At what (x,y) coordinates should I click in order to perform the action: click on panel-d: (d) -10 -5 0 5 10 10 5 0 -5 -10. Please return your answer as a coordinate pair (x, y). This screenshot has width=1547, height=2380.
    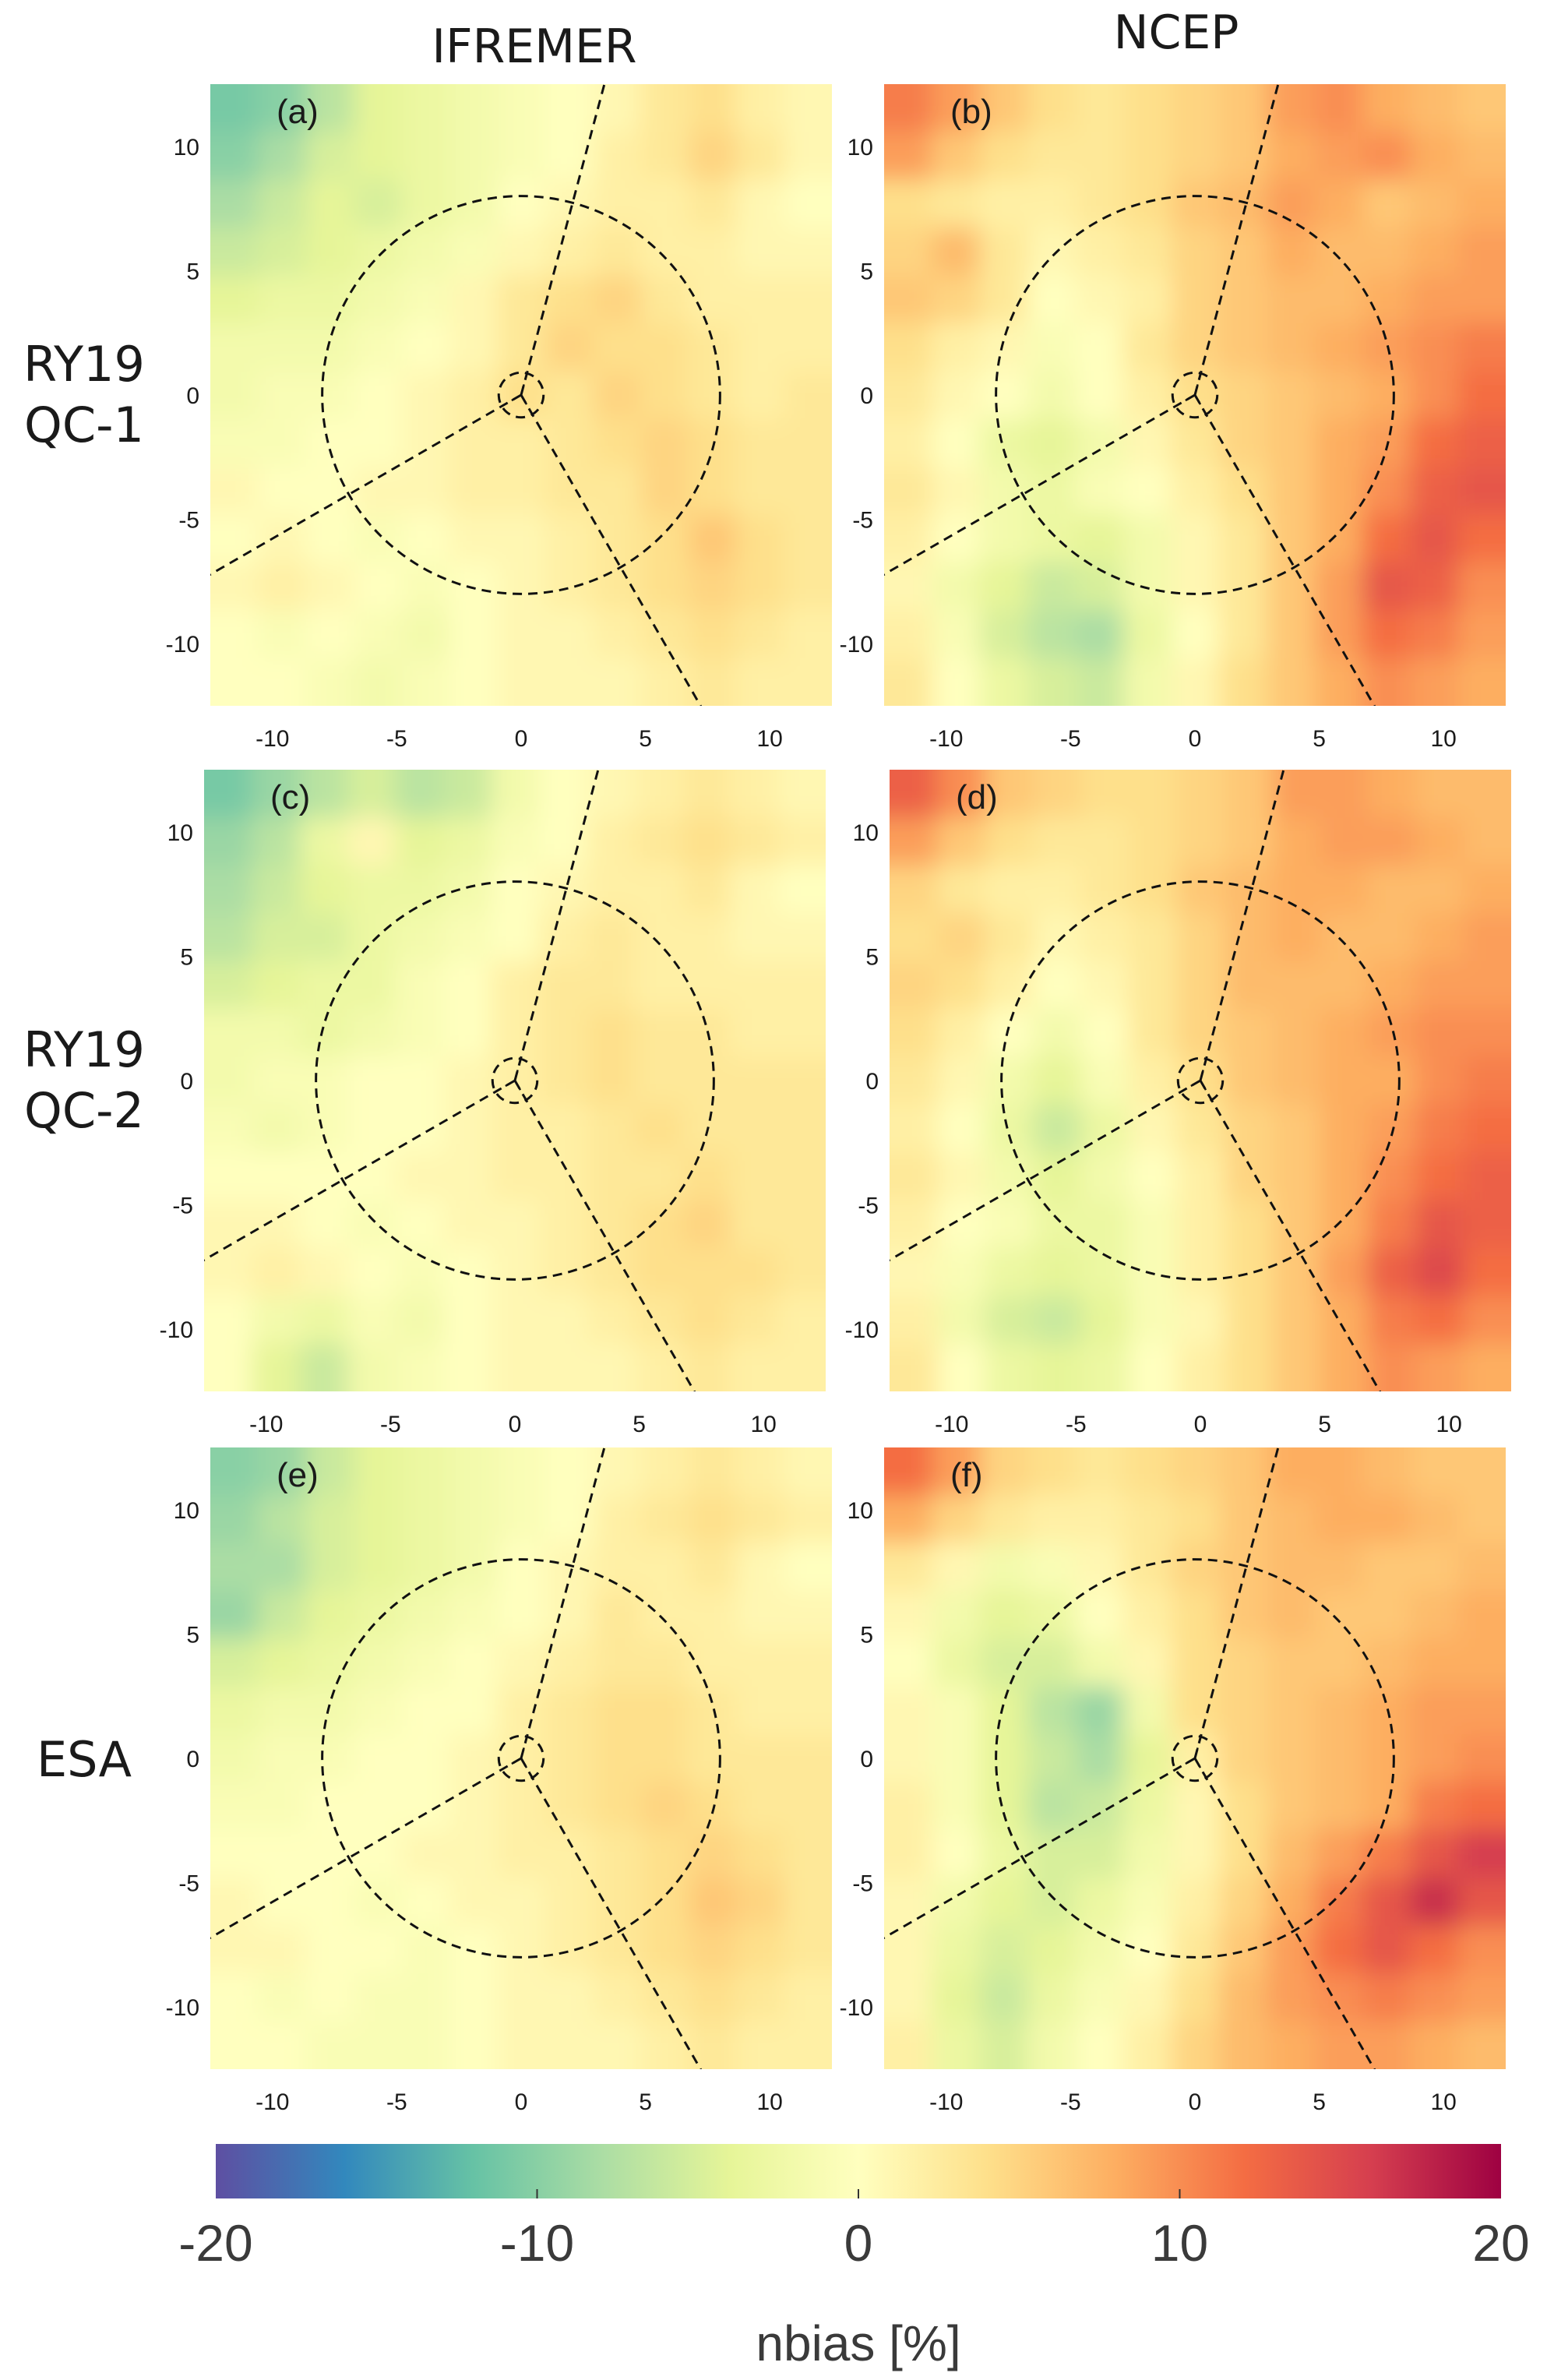
    Looking at the image, I should click on (1178, 1103).